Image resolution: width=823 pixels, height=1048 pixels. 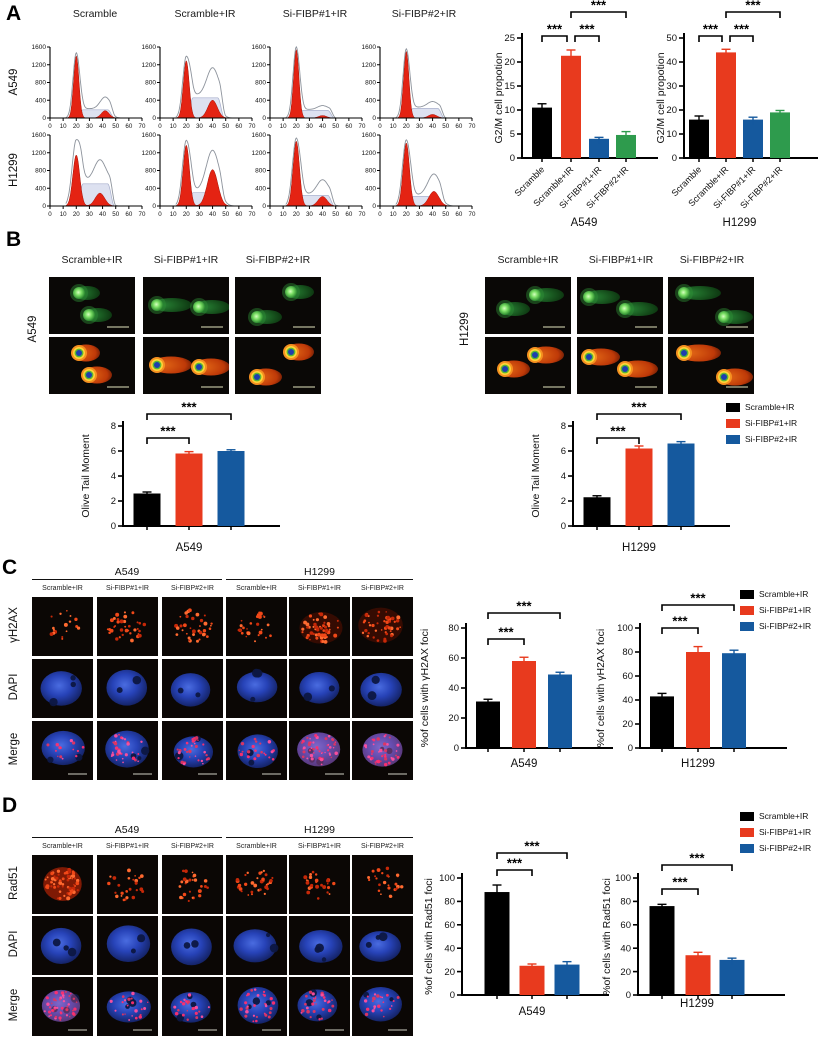 What do you see at coordinates (14, 749) in the screenshot?
I see `c-row-label-merge: Merge` at bounding box center [14, 749].